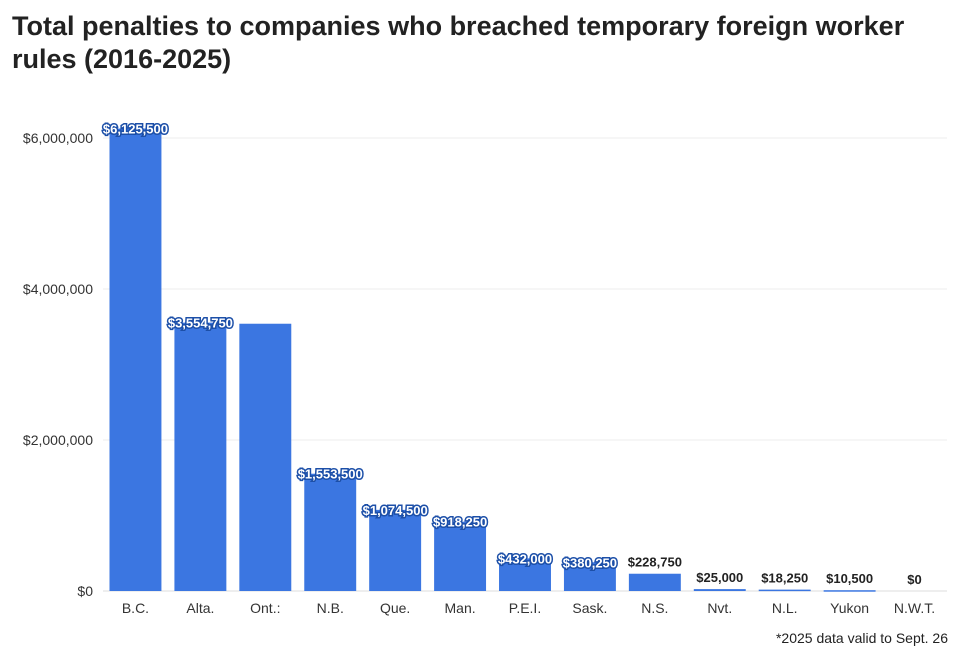  Describe the element at coordinates (85, 591) in the screenshot. I see `y-tick-label: $0` at that location.